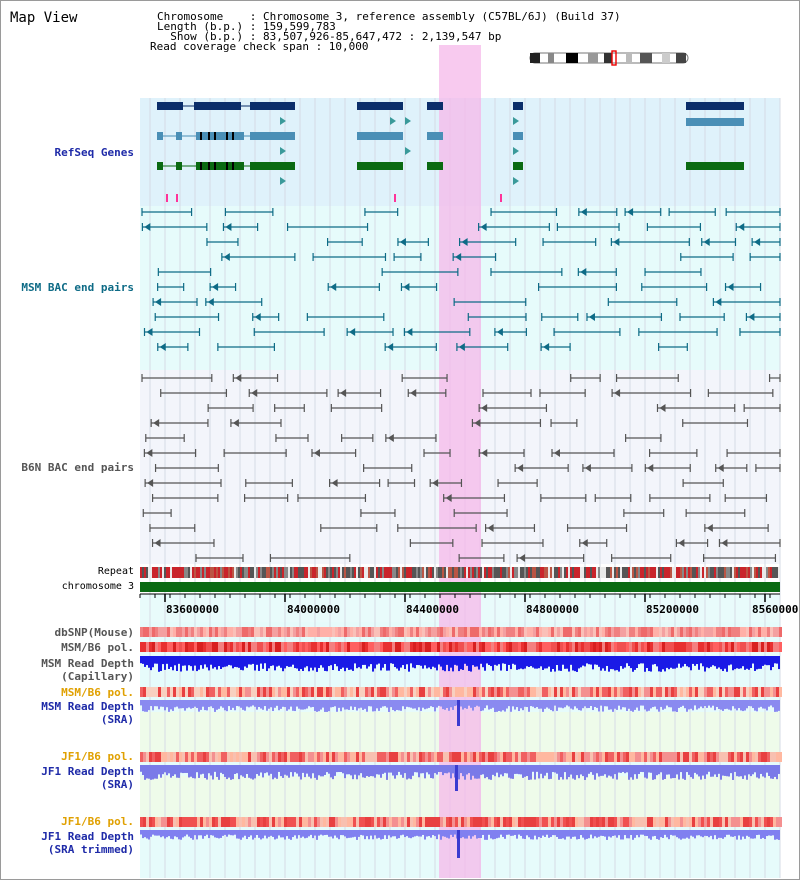  Describe the element at coordinates (77, 467) in the screenshot. I see `track-label-b6n-bac: B6N BAC end pairs` at that location.